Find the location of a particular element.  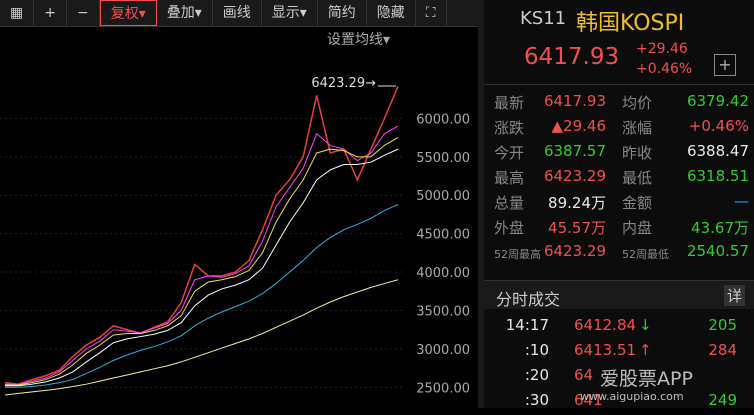

value: 6388.47 is located at coordinates (717, 151).